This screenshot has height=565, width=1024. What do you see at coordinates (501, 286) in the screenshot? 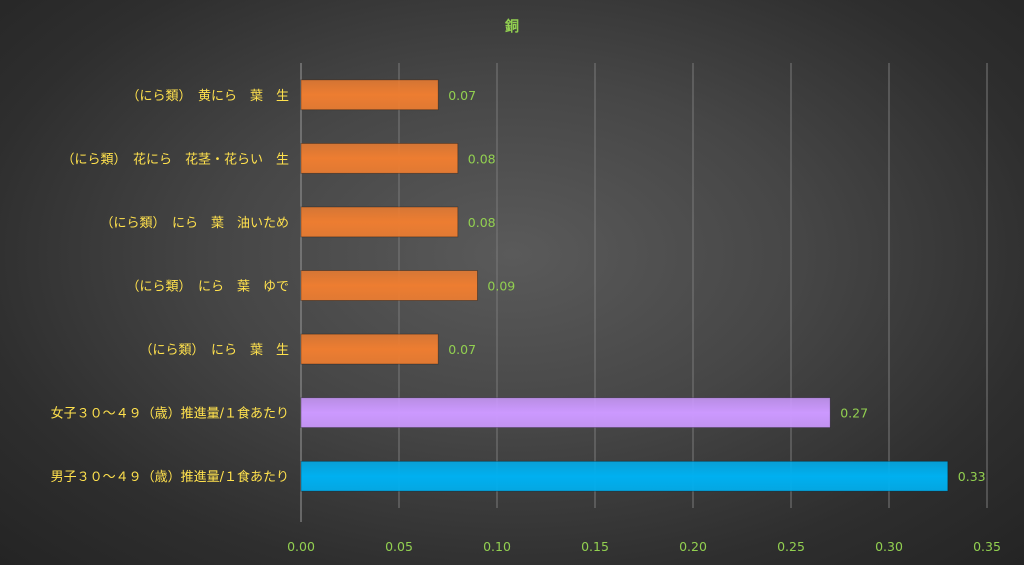
I see `data-label: 0.09` at bounding box center [501, 286].